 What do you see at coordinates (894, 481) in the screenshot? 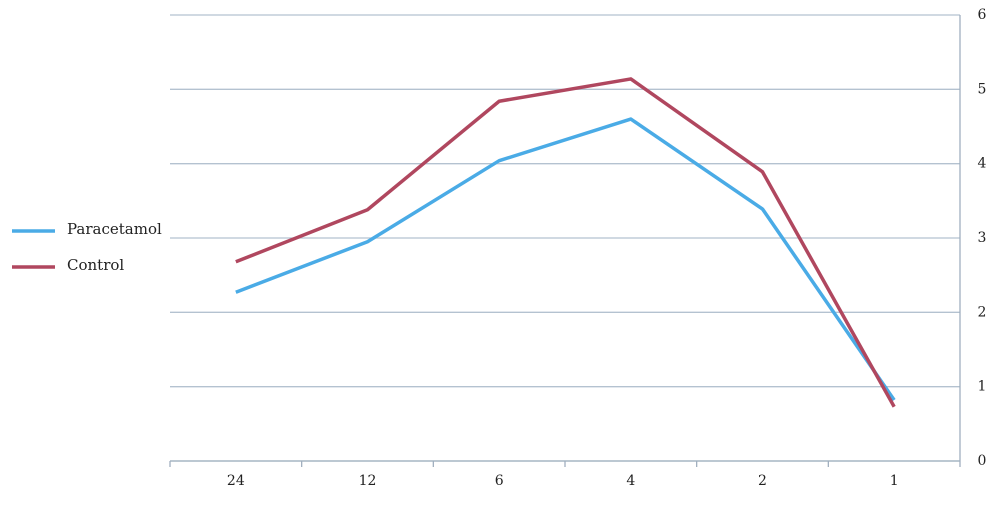
I see `x-tick-label: 1` at bounding box center [894, 481].